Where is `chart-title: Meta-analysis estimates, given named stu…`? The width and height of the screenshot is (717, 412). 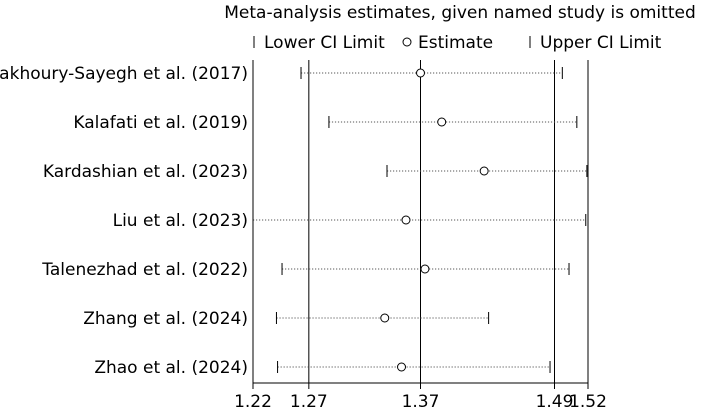 chart-title: Meta-analysis estimates, given named stu… is located at coordinates (459, 13).